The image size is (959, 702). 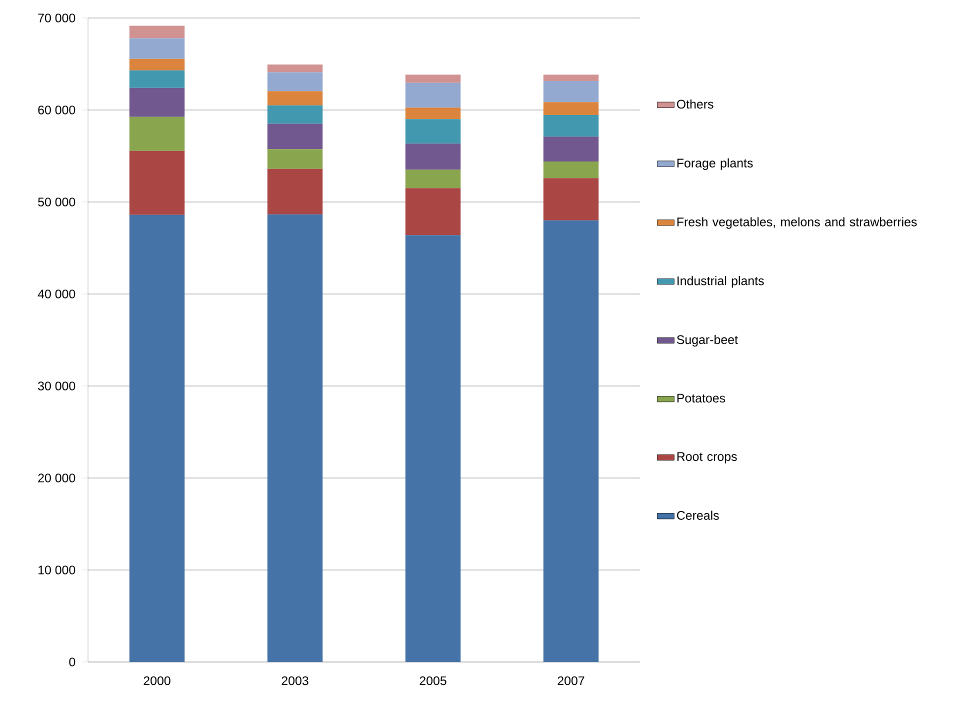 What do you see at coordinates (295, 681) in the screenshot?
I see `x-tick-label: 2003` at bounding box center [295, 681].